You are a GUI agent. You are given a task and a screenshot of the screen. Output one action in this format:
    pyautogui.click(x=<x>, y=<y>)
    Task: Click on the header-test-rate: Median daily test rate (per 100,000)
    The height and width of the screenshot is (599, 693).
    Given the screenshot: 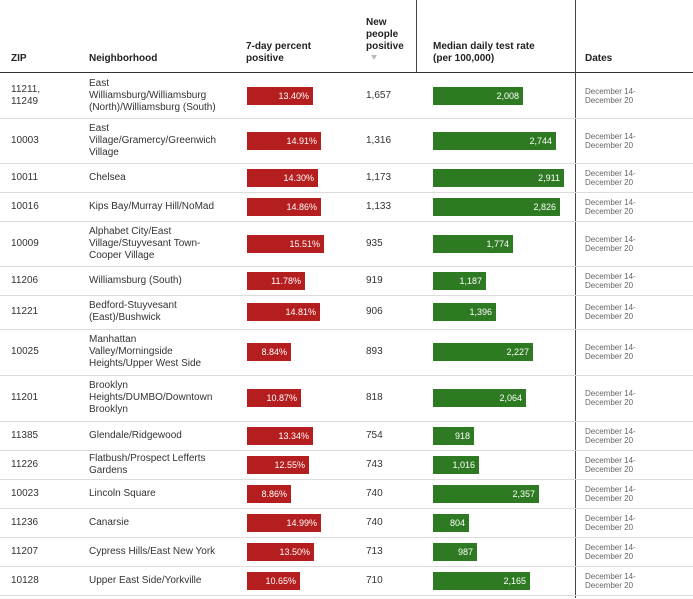 What is the action you would take?
    pyautogui.click(x=484, y=53)
    